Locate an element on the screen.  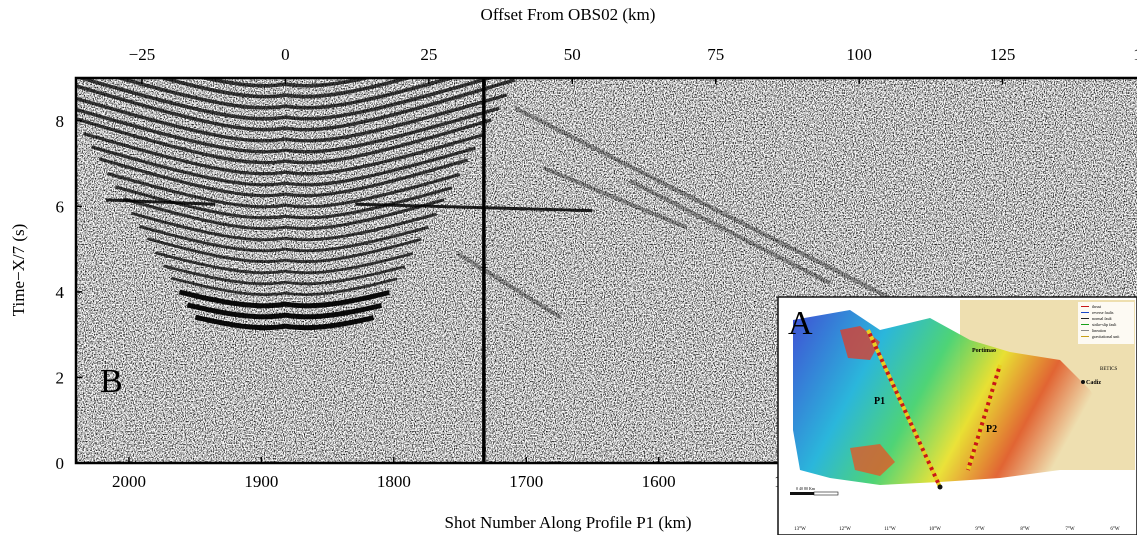
profile-p2-line is located at coordinates (984, 417).